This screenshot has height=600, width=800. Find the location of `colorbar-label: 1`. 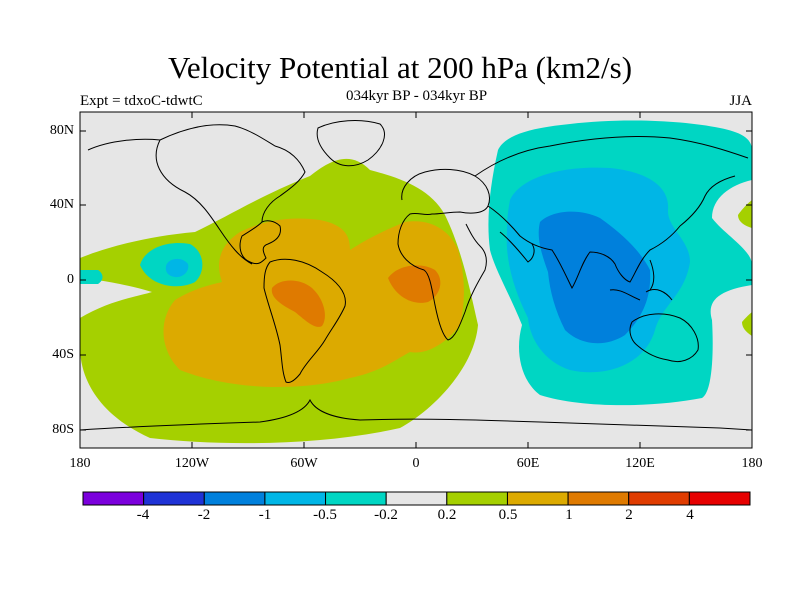

colorbar-label: 1 is located at coordinates (569, 515).